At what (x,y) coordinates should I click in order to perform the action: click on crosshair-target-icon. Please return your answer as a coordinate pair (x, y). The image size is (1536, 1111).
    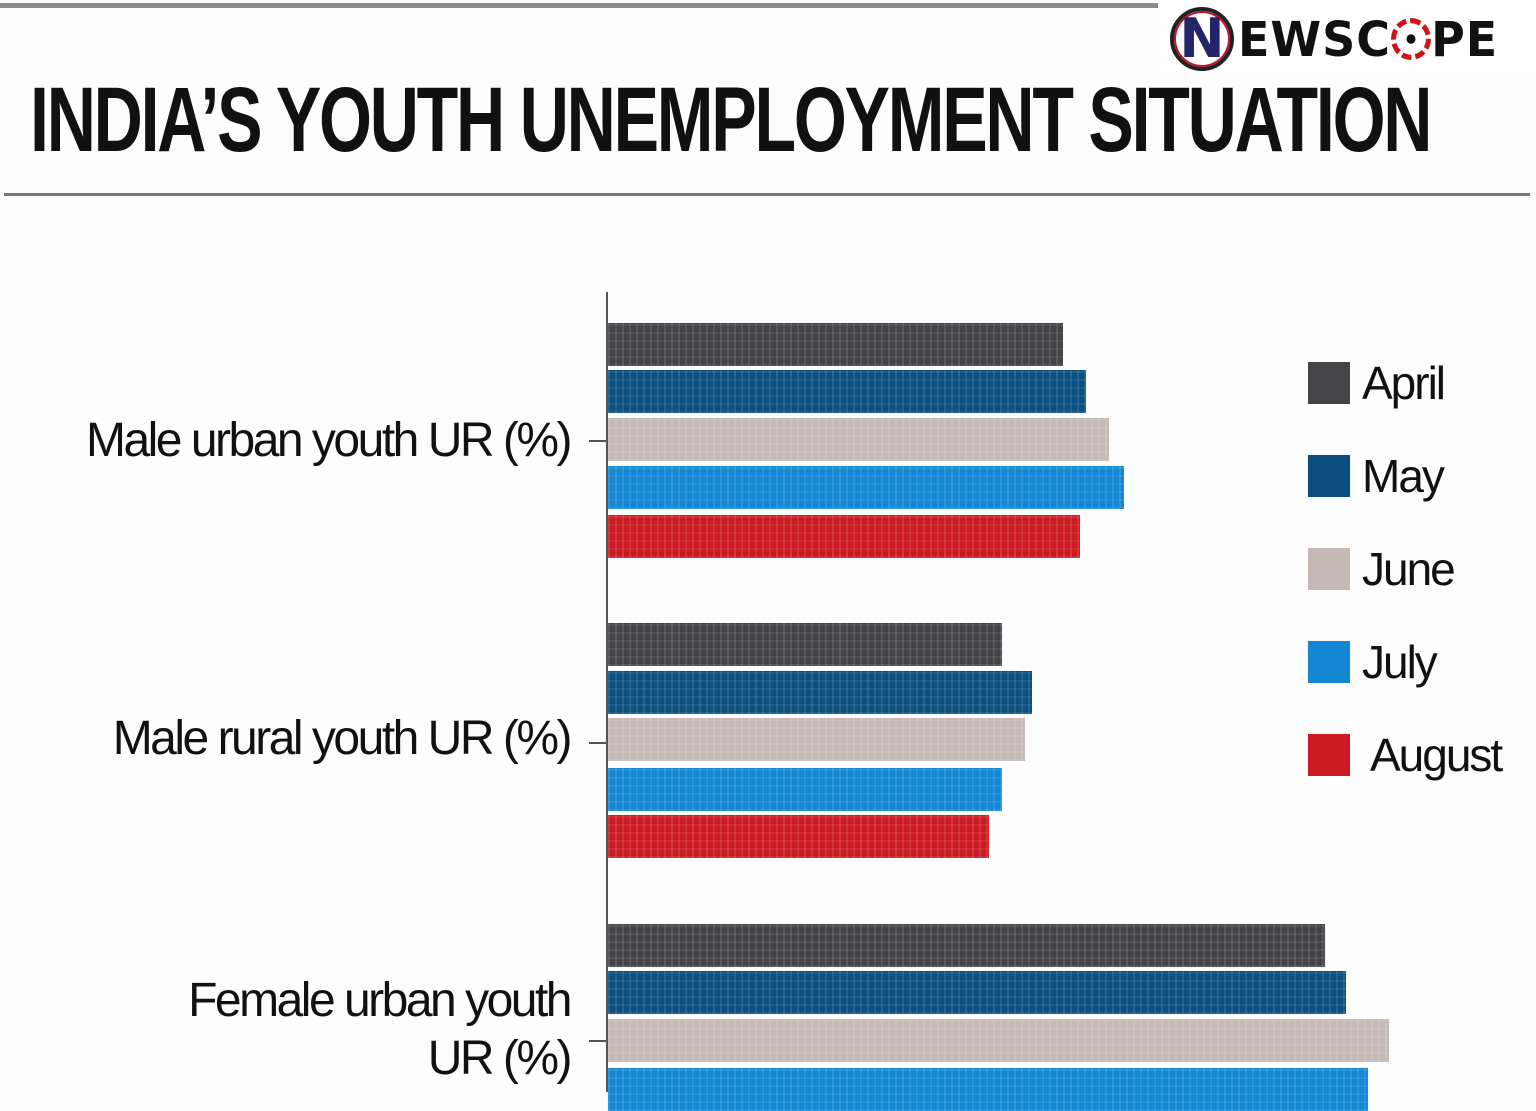
    Looking at the image, I should click on (1411, 39).